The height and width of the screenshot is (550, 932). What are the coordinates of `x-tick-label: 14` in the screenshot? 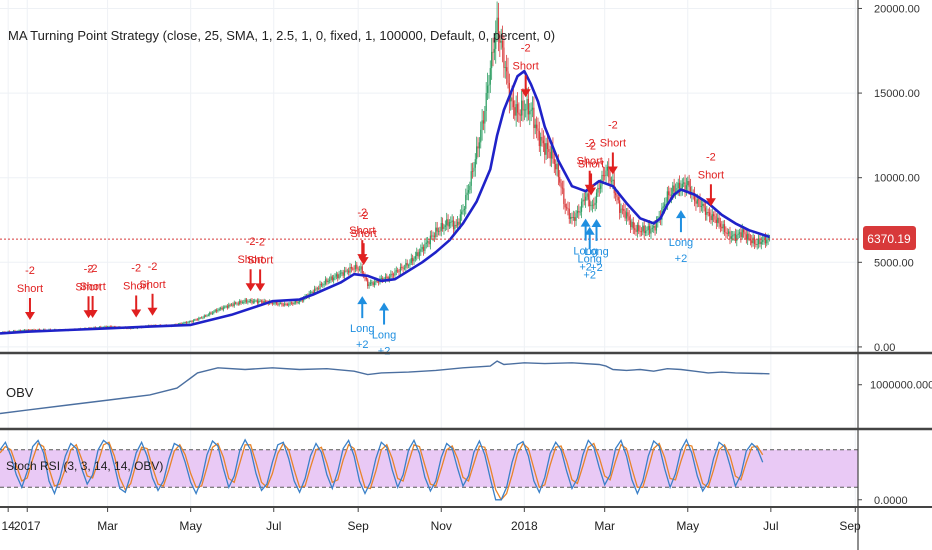 It's located at (8, 526).